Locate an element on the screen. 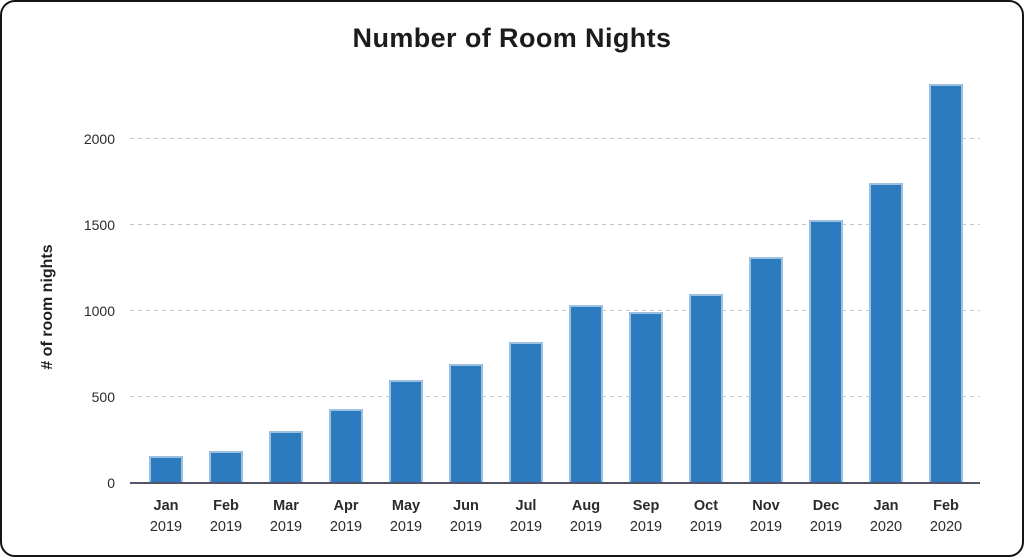 The width and height of the screenshot is (1024, 557). x-tick-label-mar-2019: Mar 2019 is located at coordinates (286, 517).